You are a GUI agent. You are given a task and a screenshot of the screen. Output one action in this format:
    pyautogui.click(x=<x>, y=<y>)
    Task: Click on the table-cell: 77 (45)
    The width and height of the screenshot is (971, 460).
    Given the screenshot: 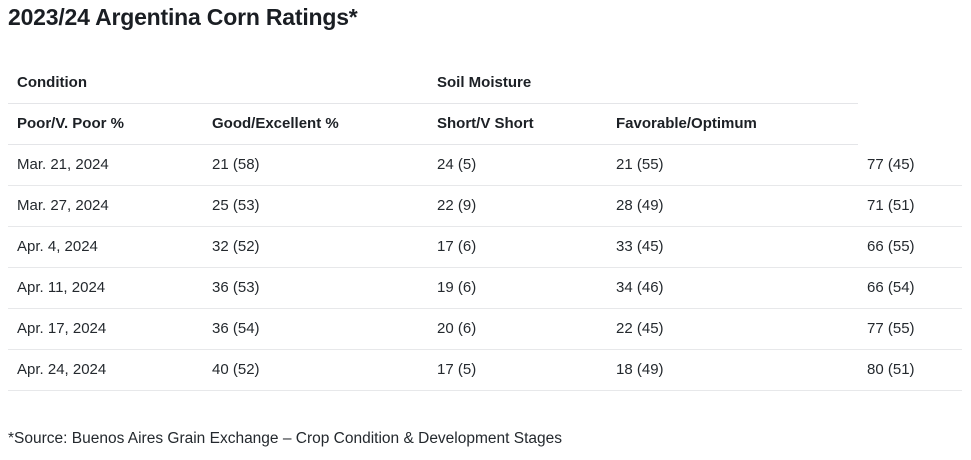 What is the action you would take?
    pyautogui.click(x=910, y=165)
    